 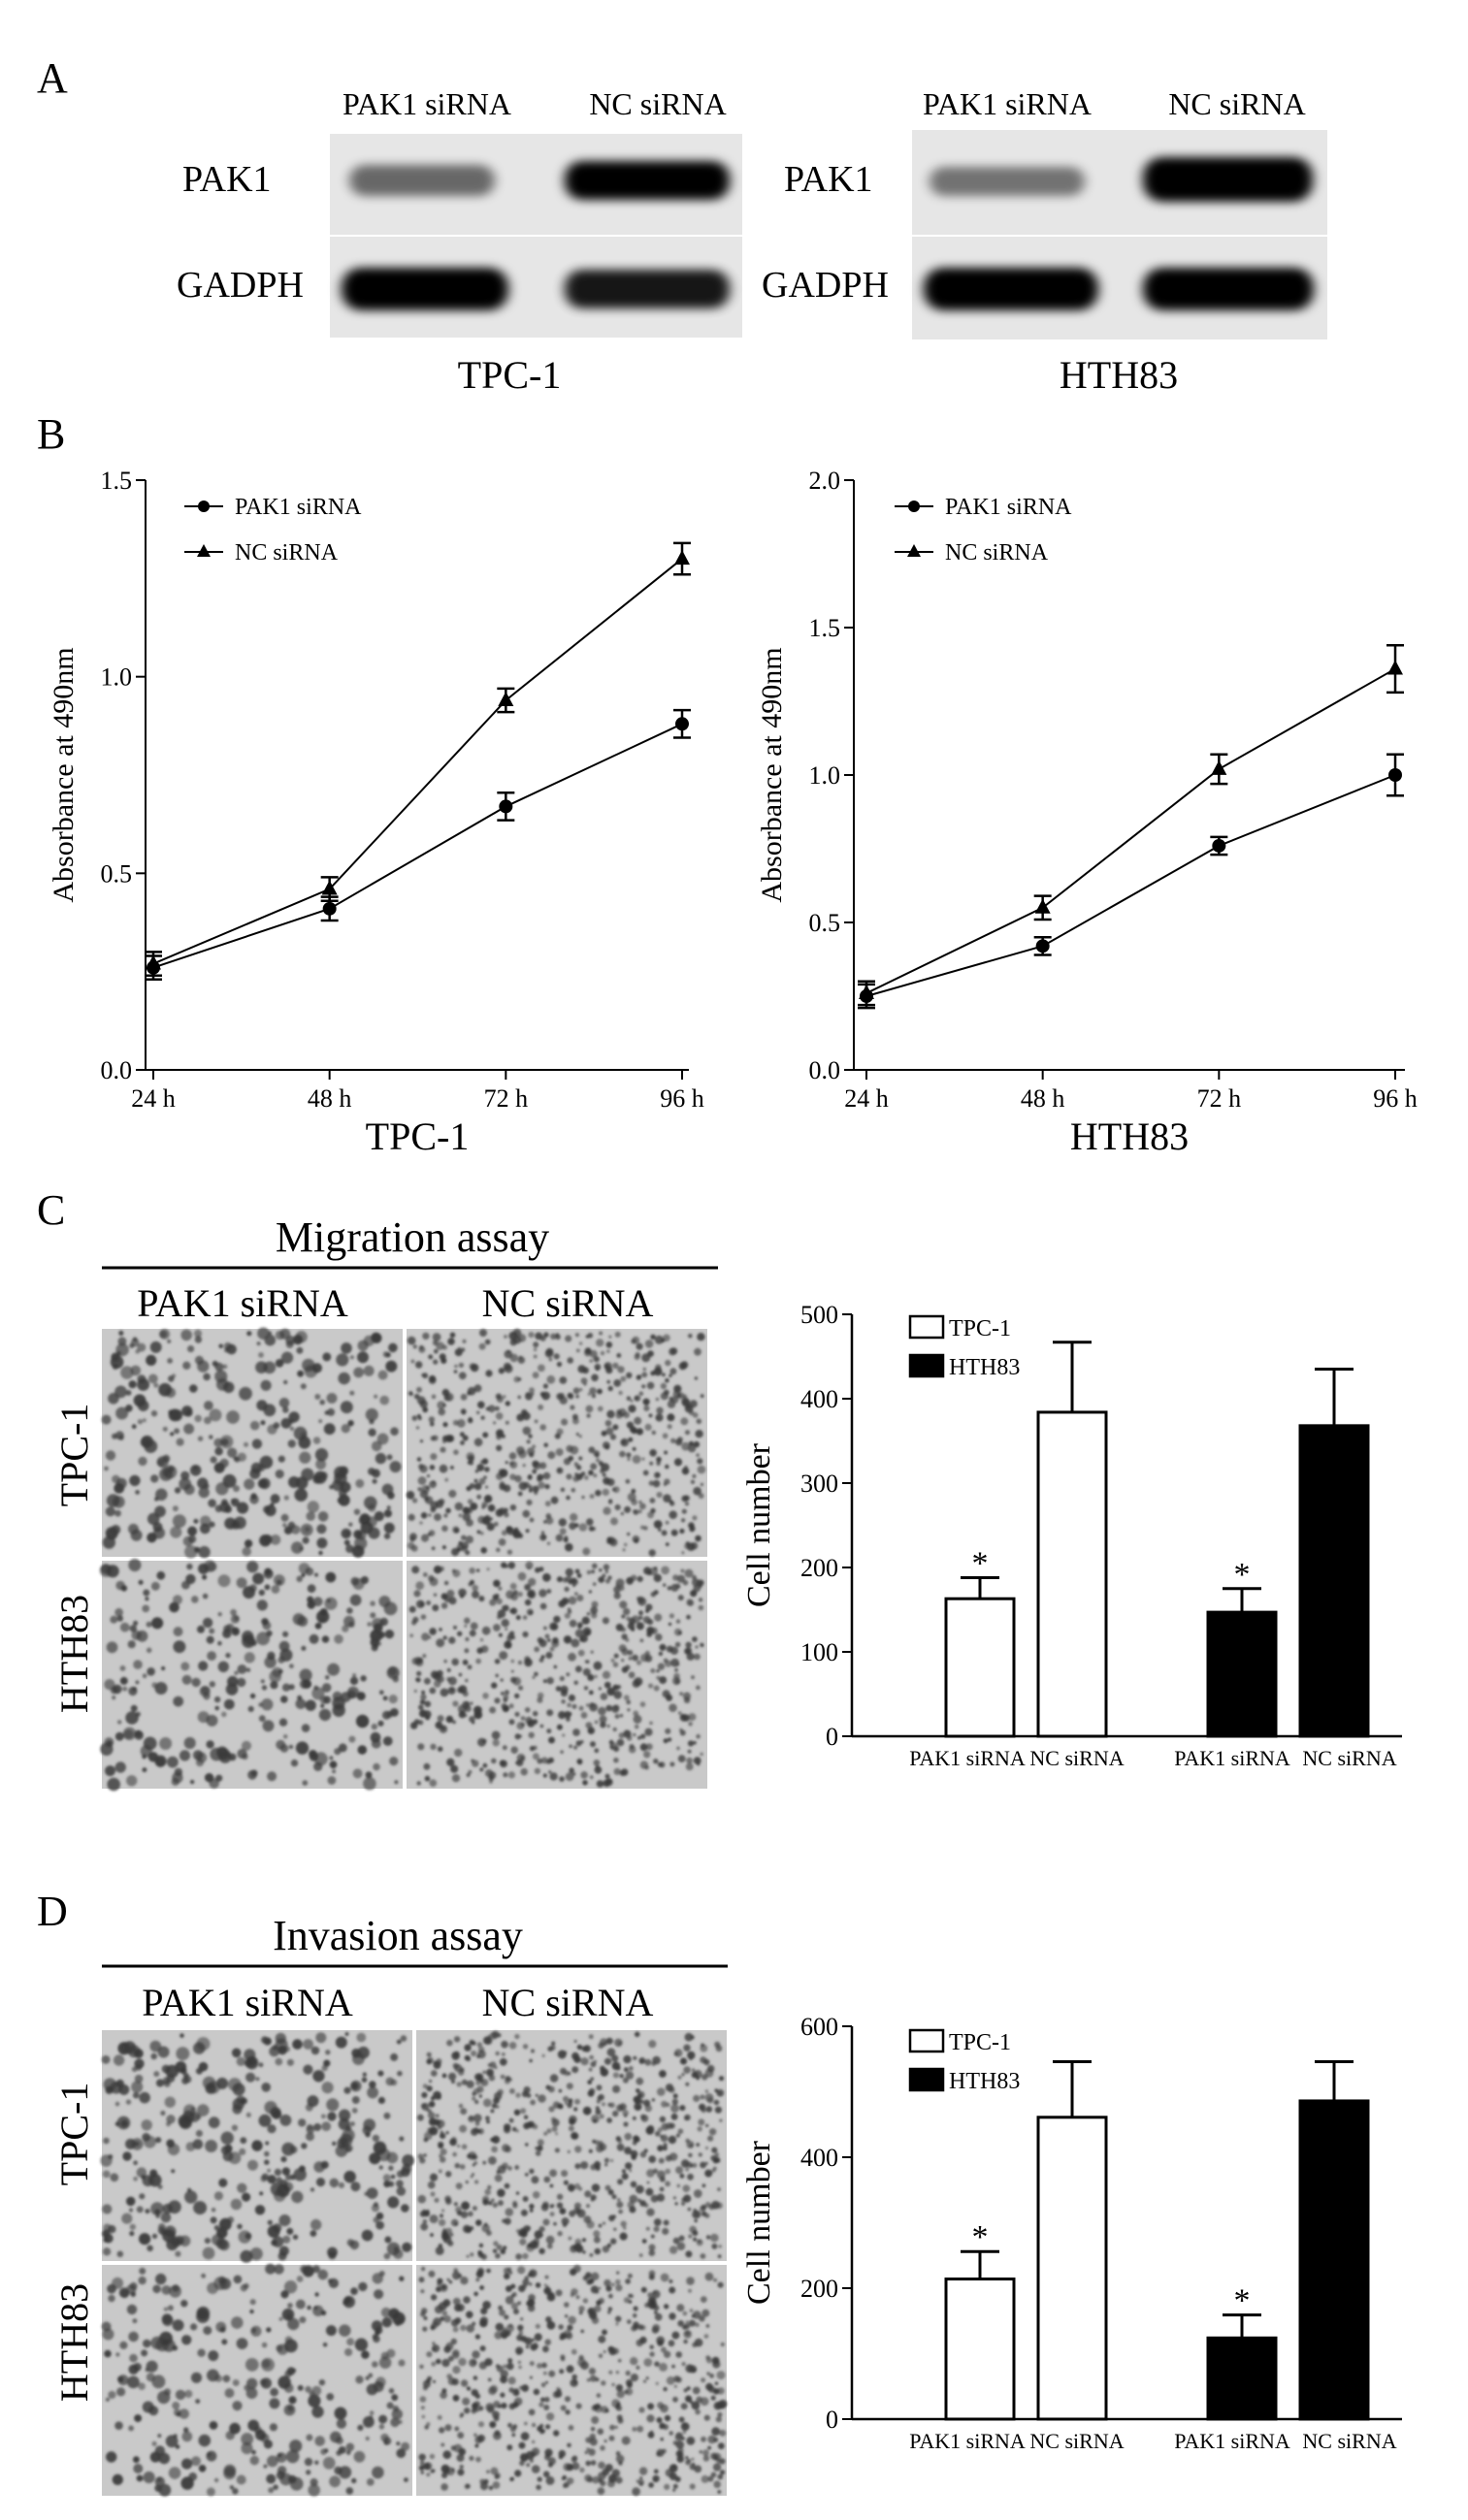 What do you see at coordinates (51, 1210) in the screenshot?
I see `panel-letter-c: C` at bounding box center [51, 1210].